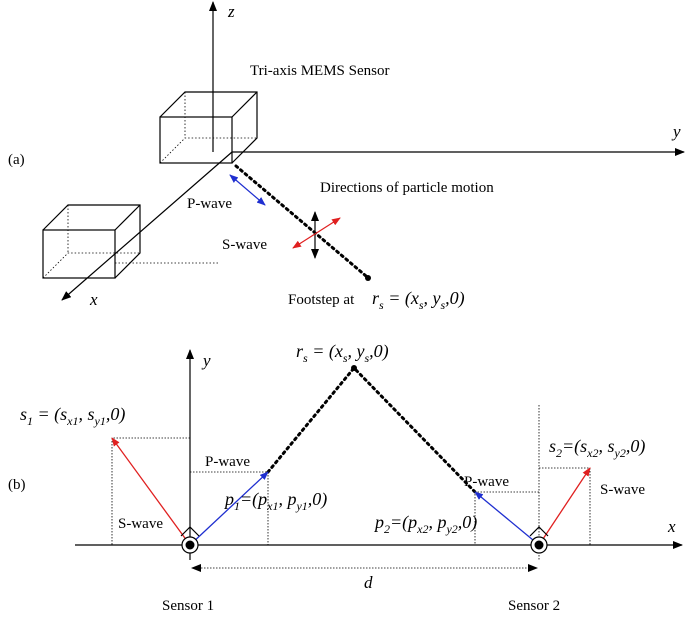 The image size is (686, 619). What do you see at coordinates (190, 545) in the screenshot?
I see `sensor1` at bounding box center [190, 545].